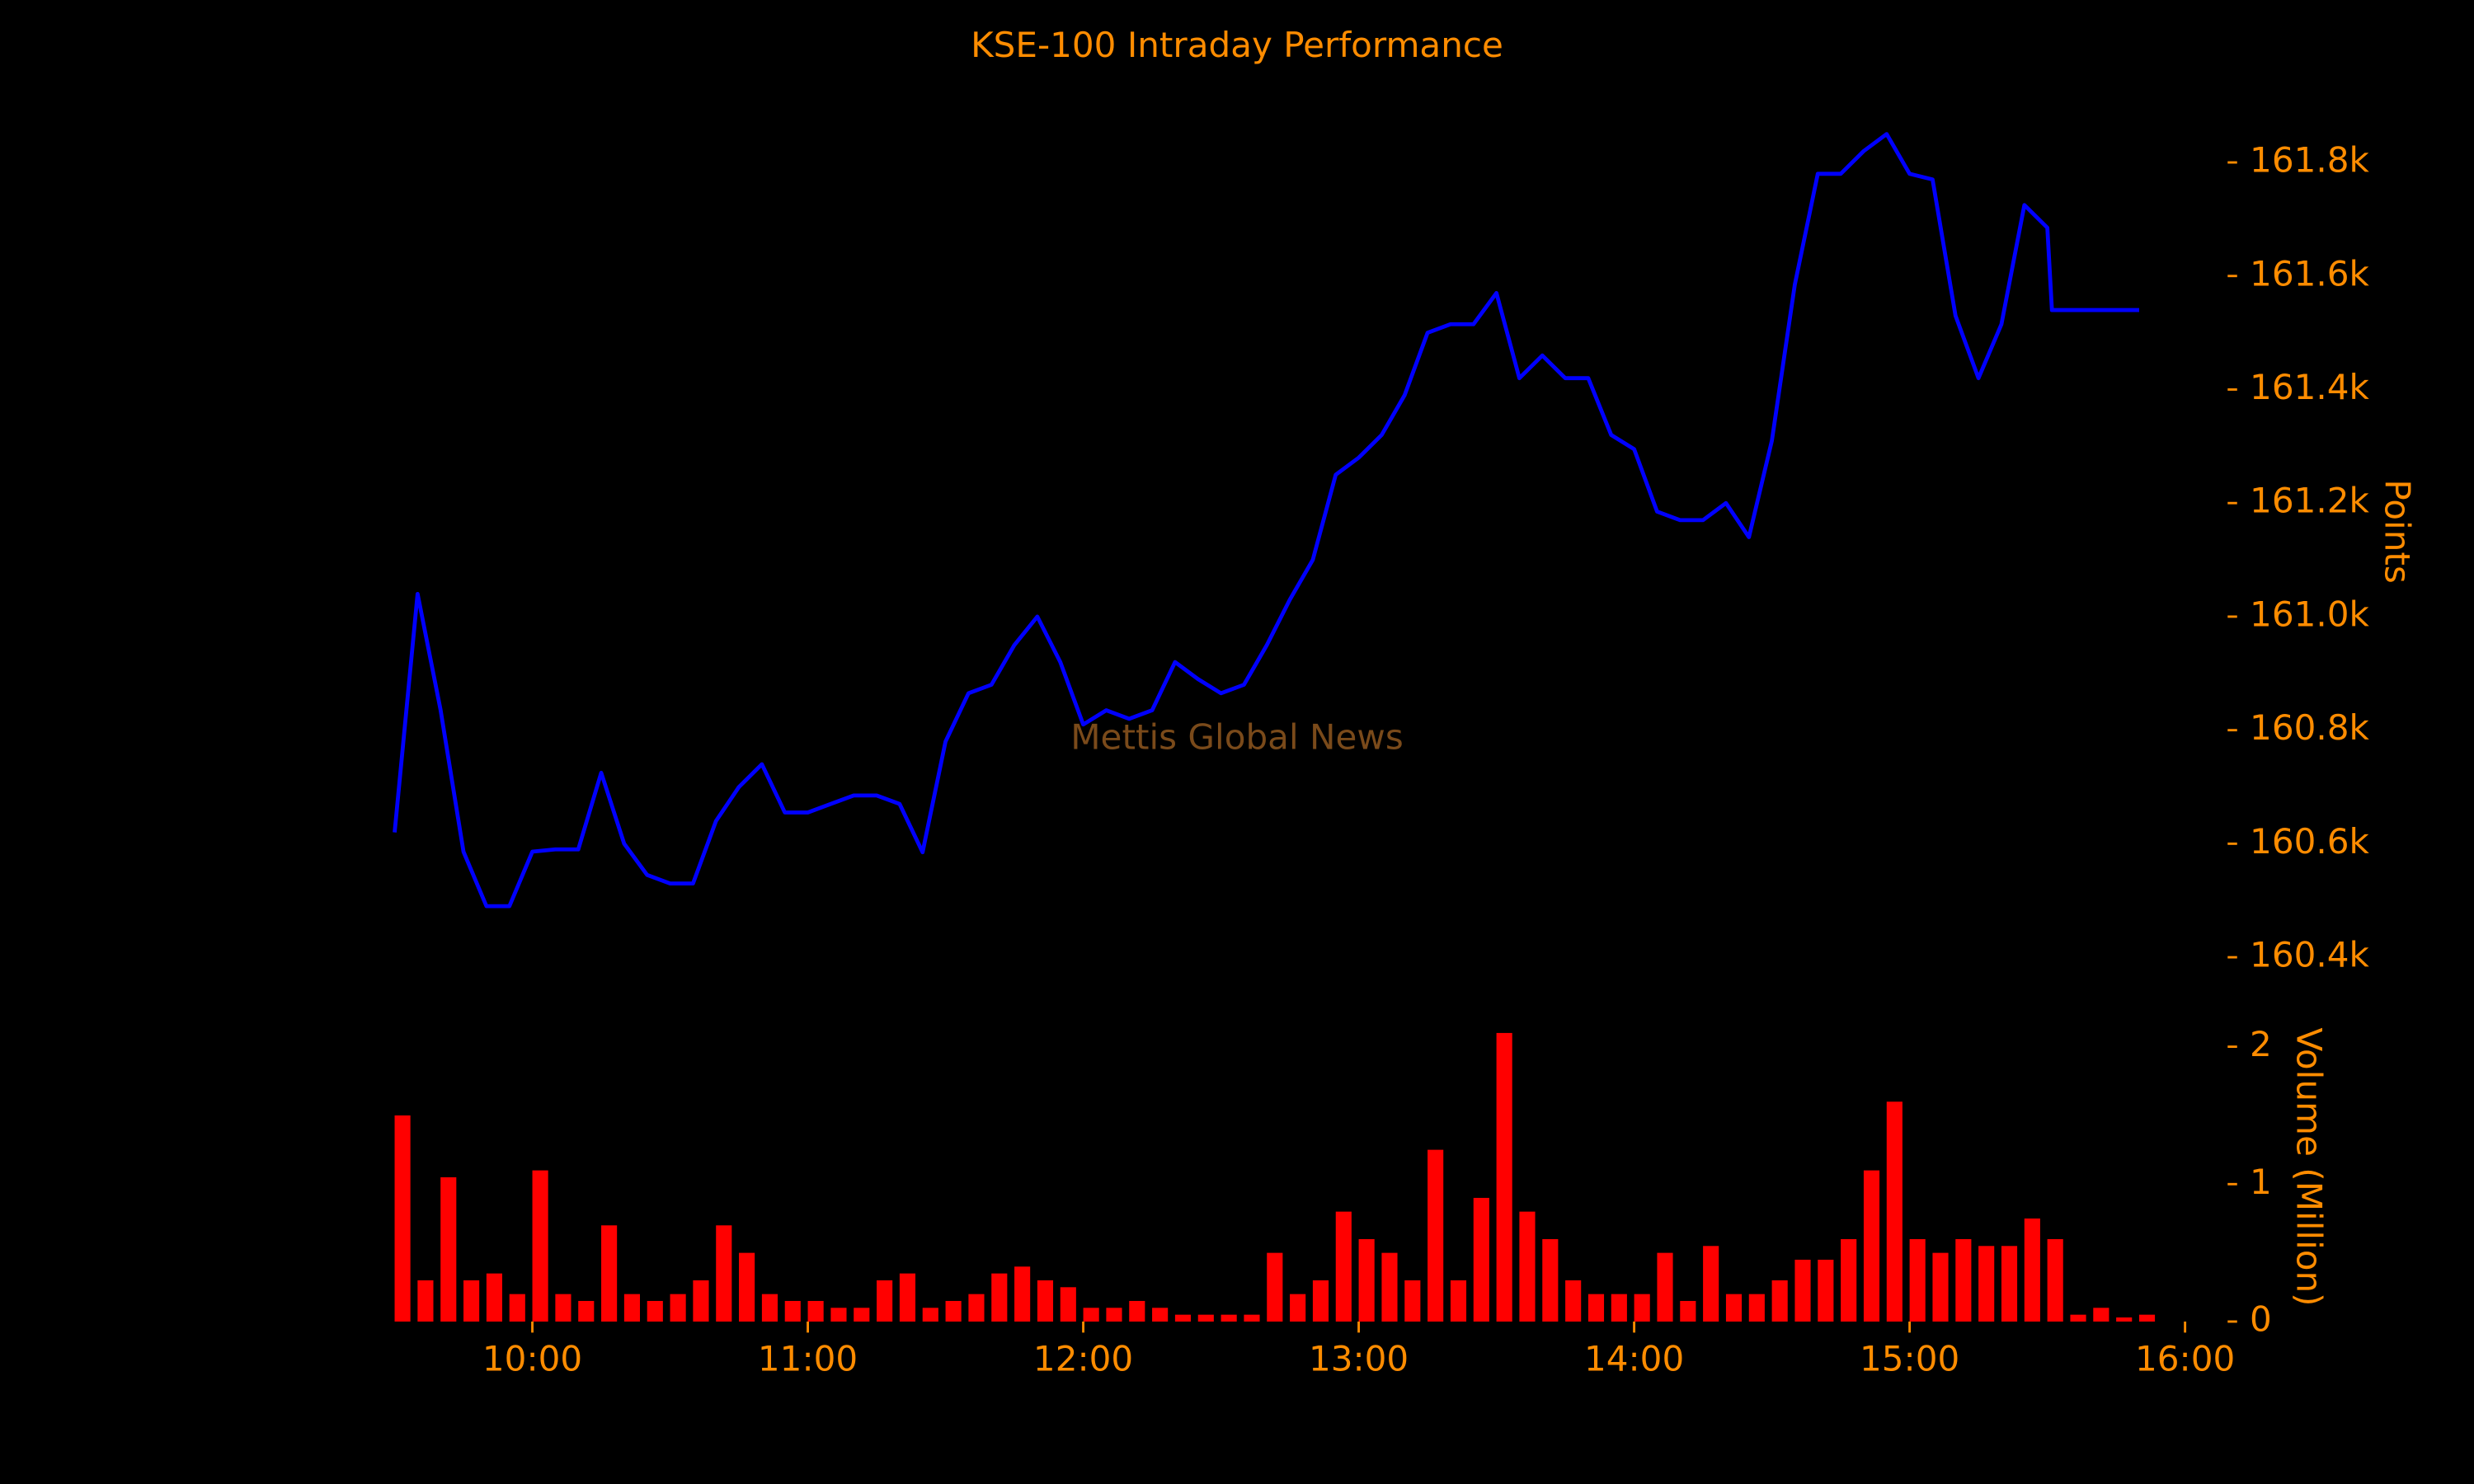 The height and width of the screenshot is (1484, 2474). What do you see at coordinates (2309, 727) in the screenshot?
I see `y-tick-label: 160.8k` at bounding box center [2309, 727].